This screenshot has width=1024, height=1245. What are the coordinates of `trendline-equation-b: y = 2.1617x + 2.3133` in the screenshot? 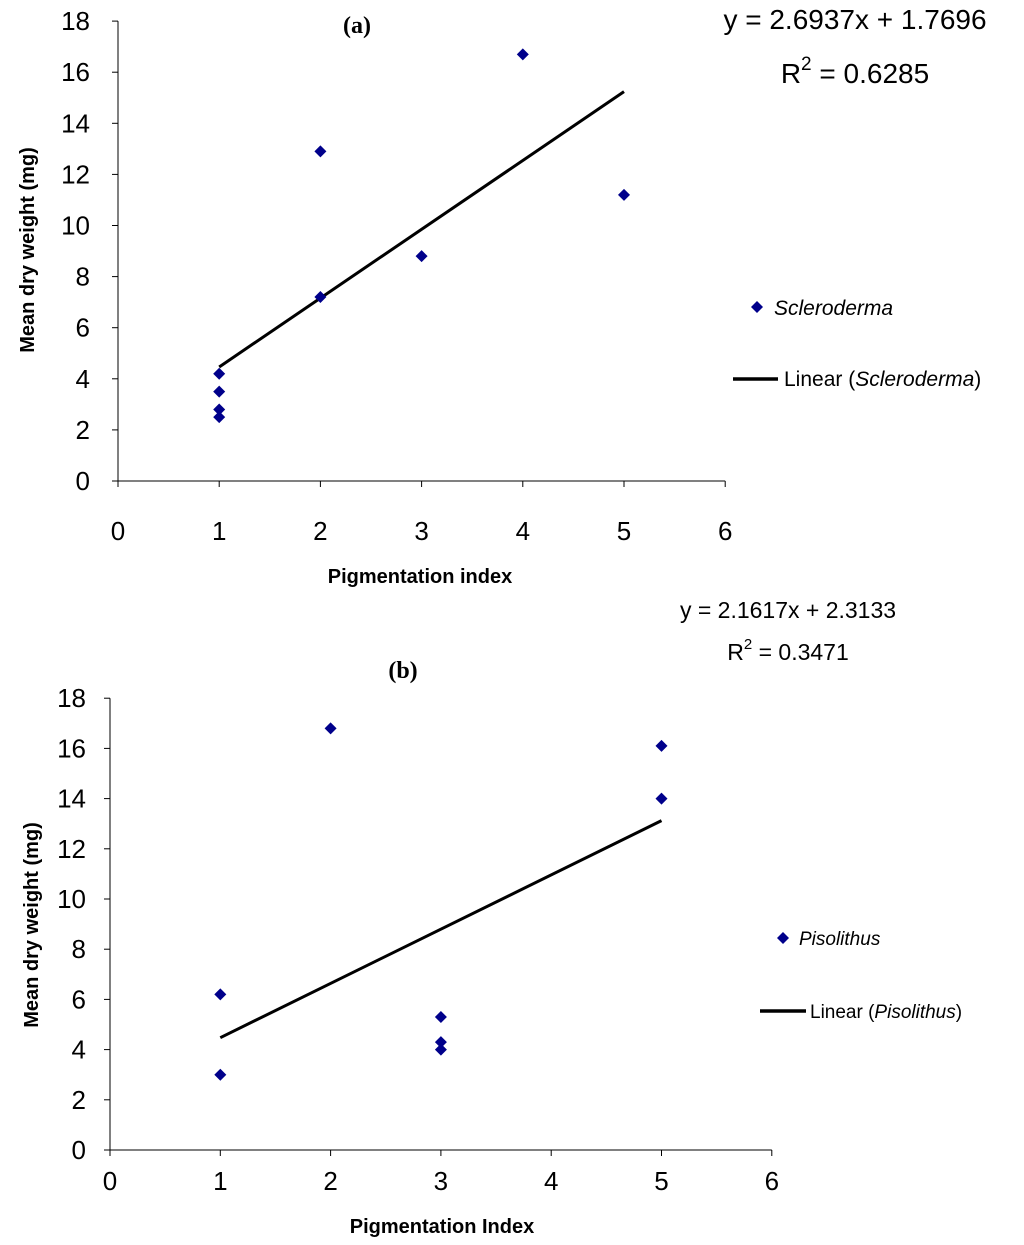 It's located at (788, 610).